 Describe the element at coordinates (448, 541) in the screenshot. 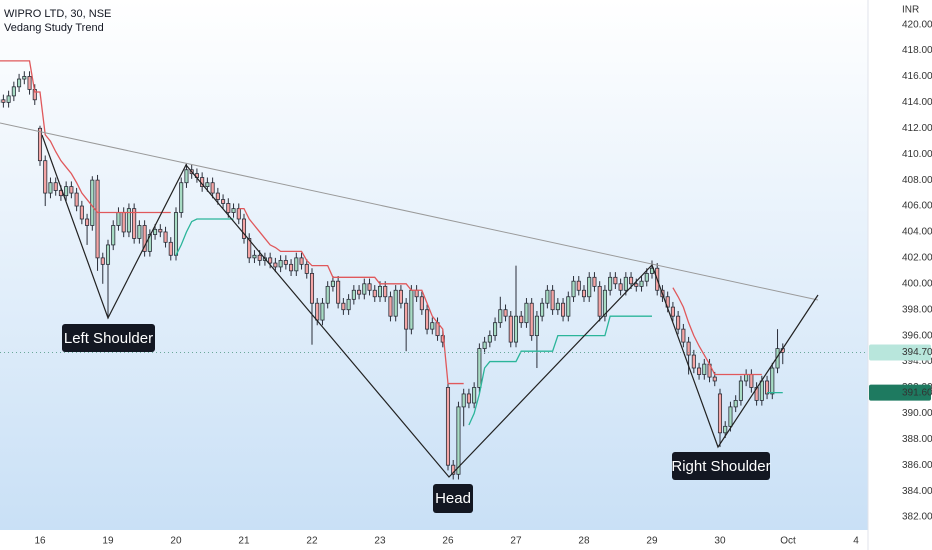

I see `x-tick-label: 26` at that location.